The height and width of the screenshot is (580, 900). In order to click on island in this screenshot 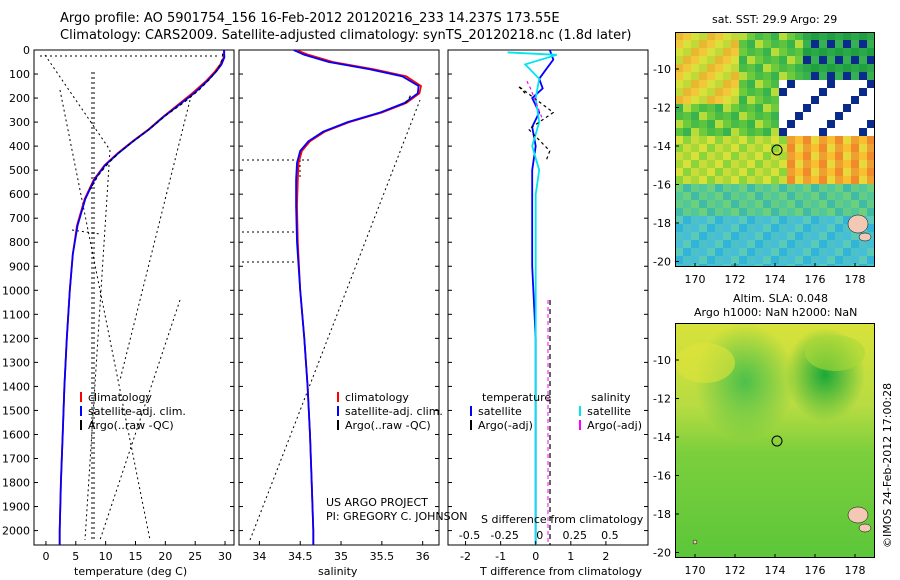, I will do `click(865, 237)`.